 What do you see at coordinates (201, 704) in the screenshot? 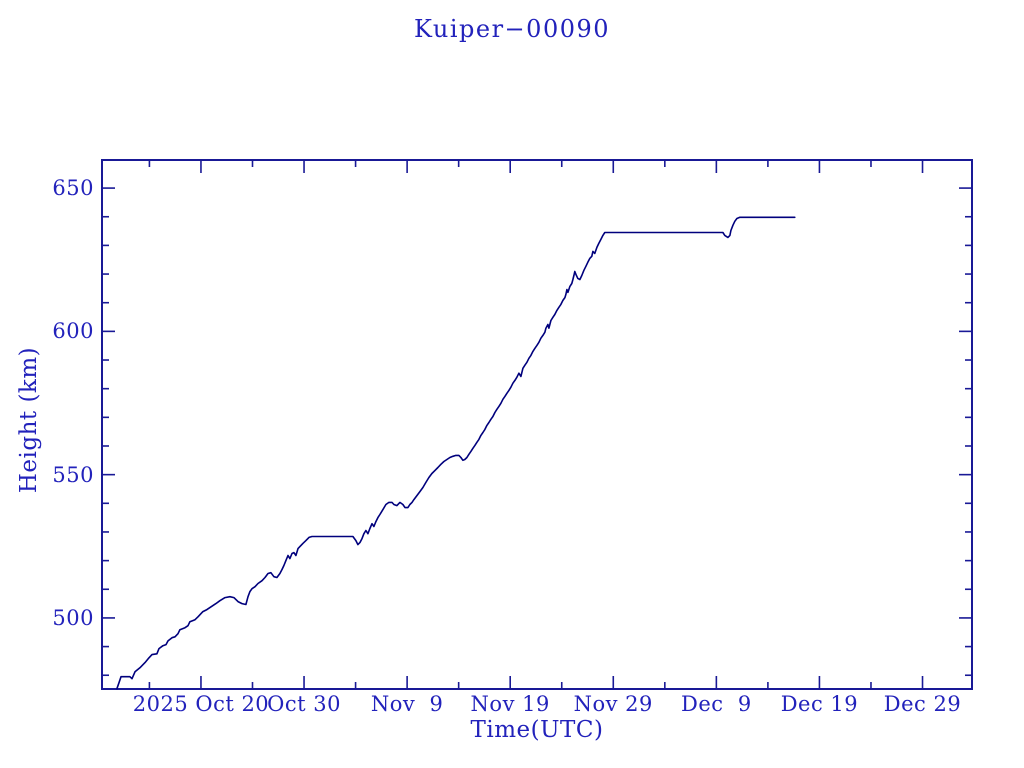
I see `x-tick-label: 2025 Oct 20` at bounding box center [201, 704].